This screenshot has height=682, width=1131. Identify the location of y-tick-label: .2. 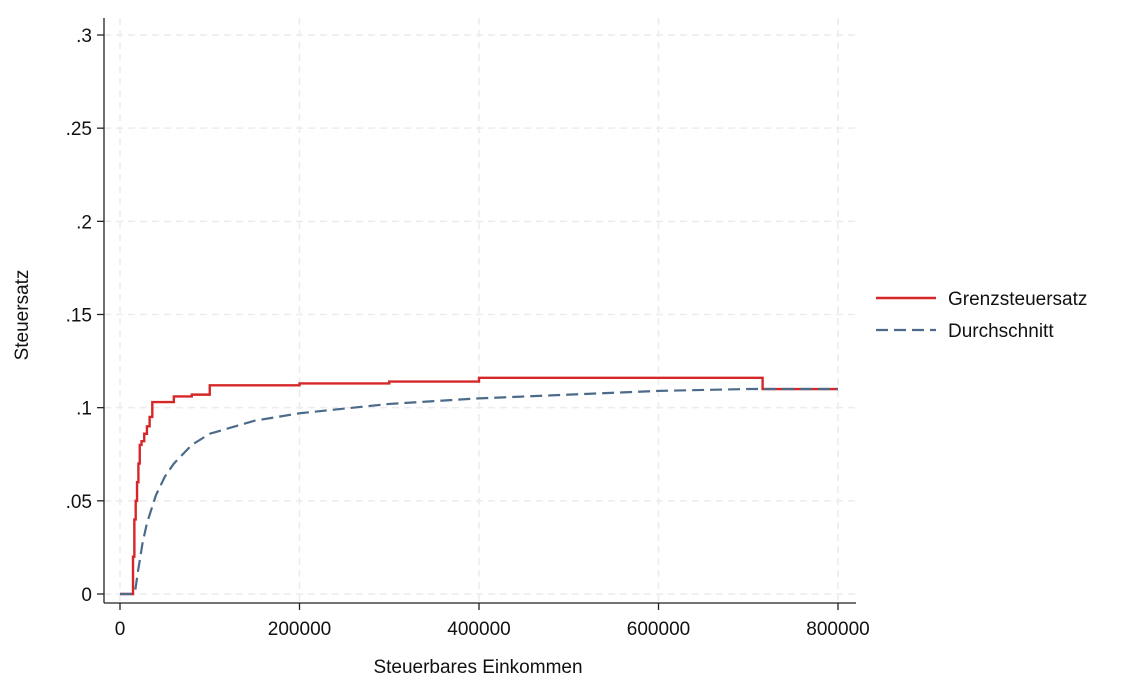
(84, 222).